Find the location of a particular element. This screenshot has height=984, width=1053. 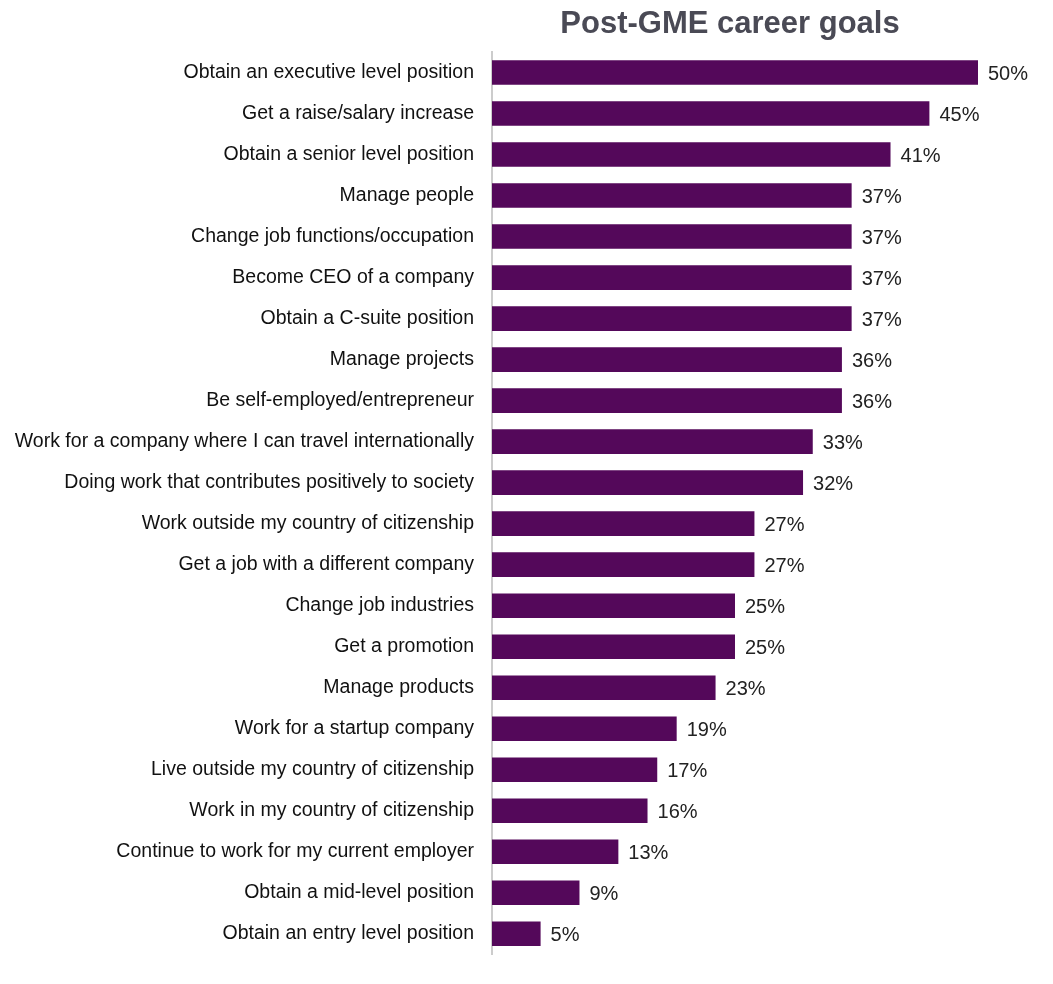

data-label: 17% is located at coordinates (687, 770).